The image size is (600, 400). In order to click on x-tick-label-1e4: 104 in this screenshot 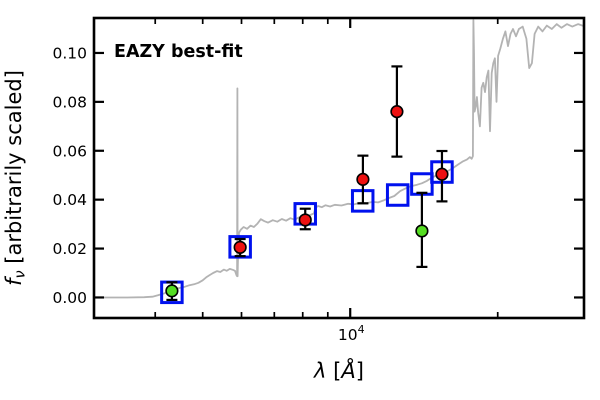, I will do `click(351, 333)`.